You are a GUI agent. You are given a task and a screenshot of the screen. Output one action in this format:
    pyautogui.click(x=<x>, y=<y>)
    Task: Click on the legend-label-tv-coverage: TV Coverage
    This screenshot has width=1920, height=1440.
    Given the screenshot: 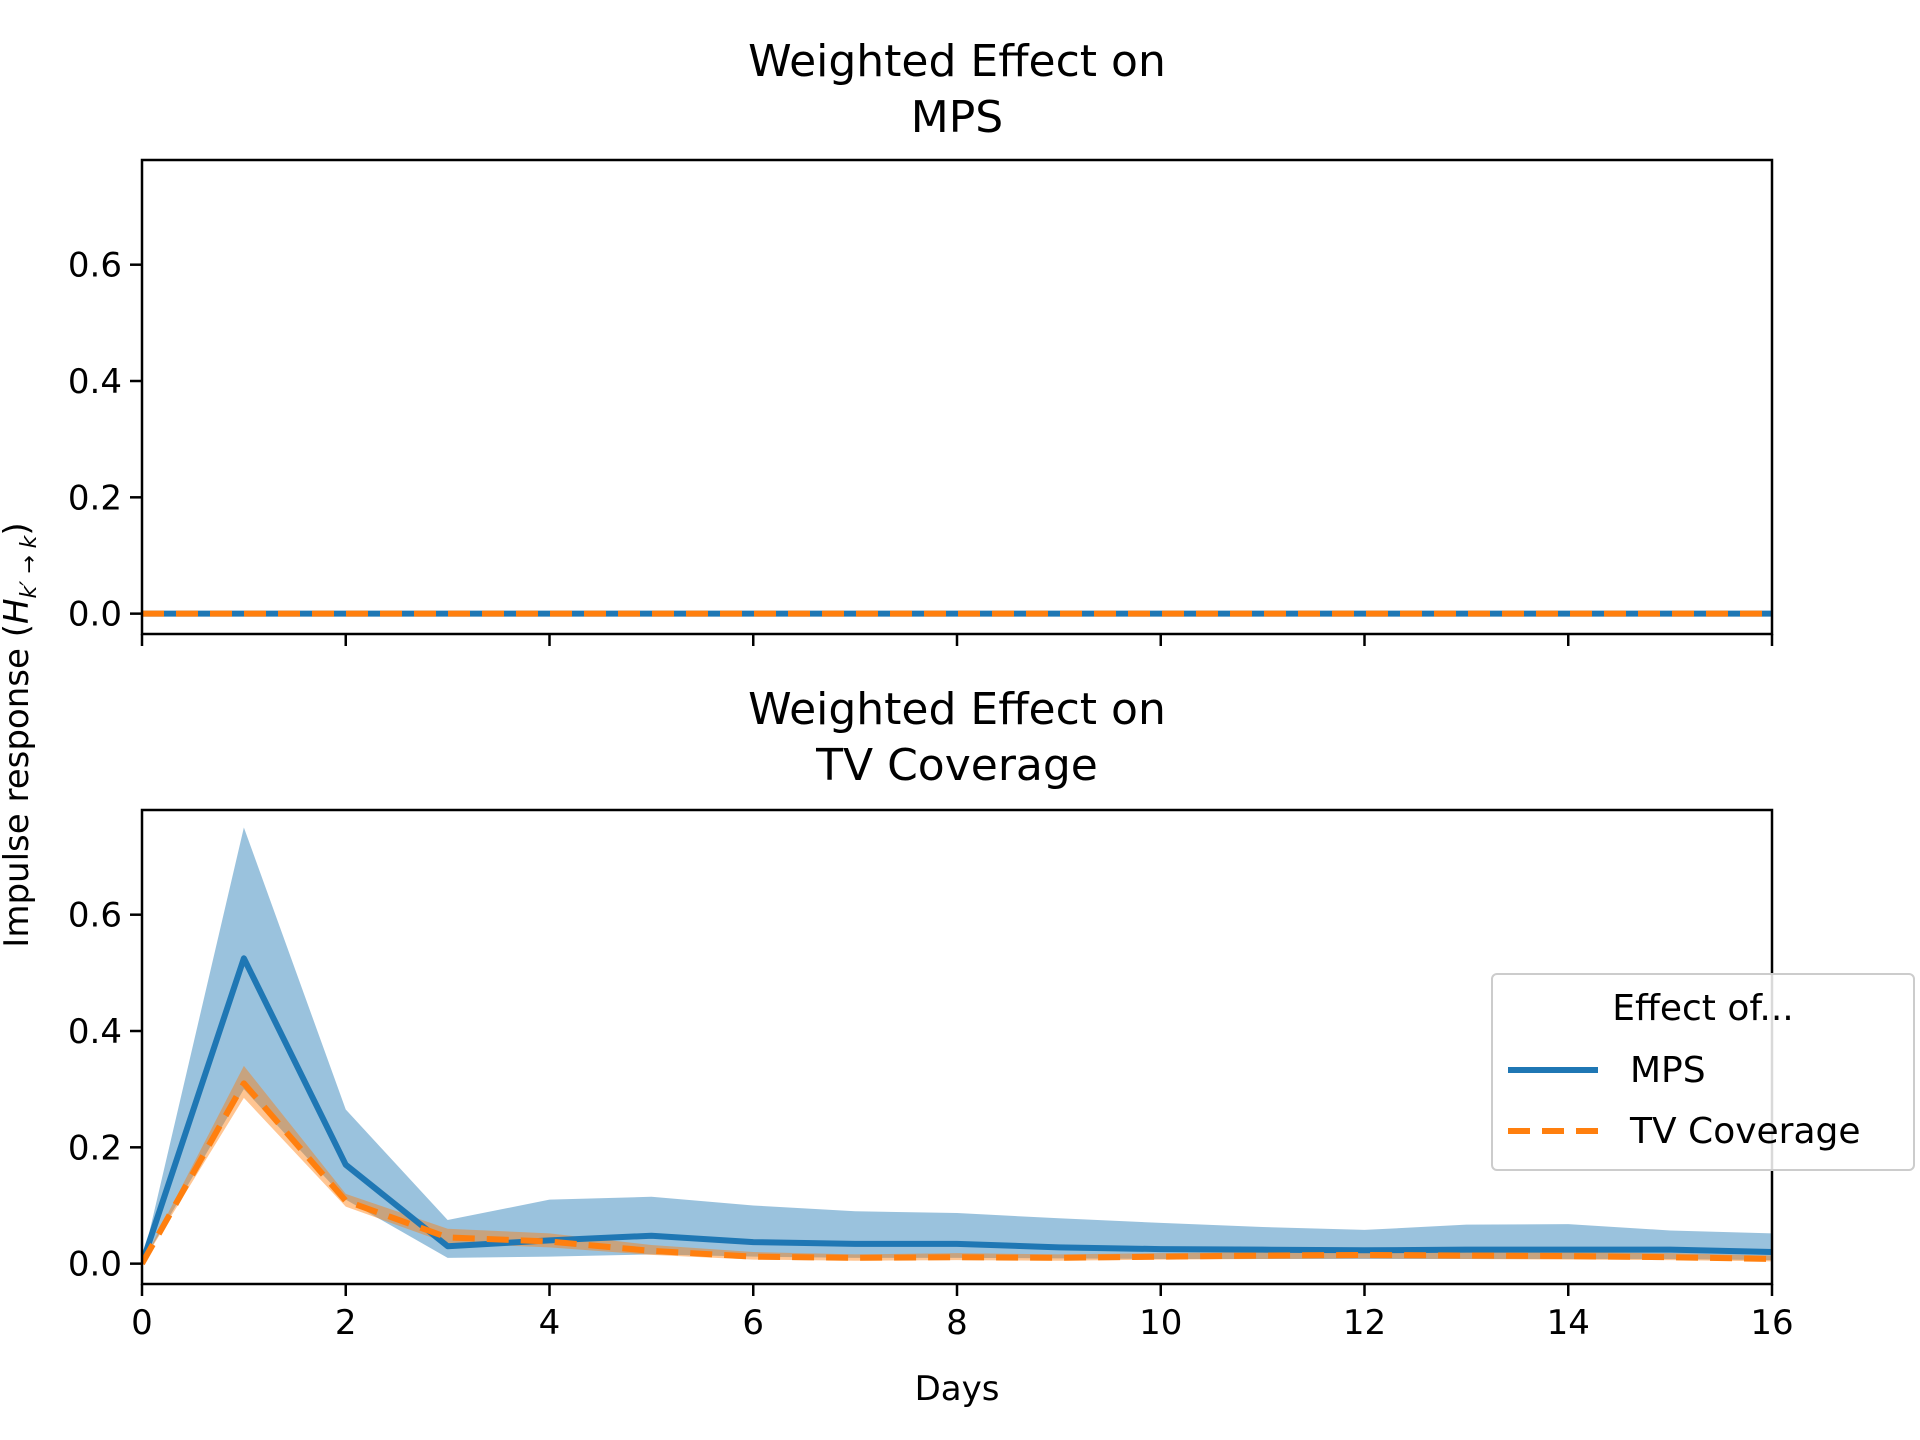 What is the action you would take?
    pyautogui.click(x=1745, y=1131)
    